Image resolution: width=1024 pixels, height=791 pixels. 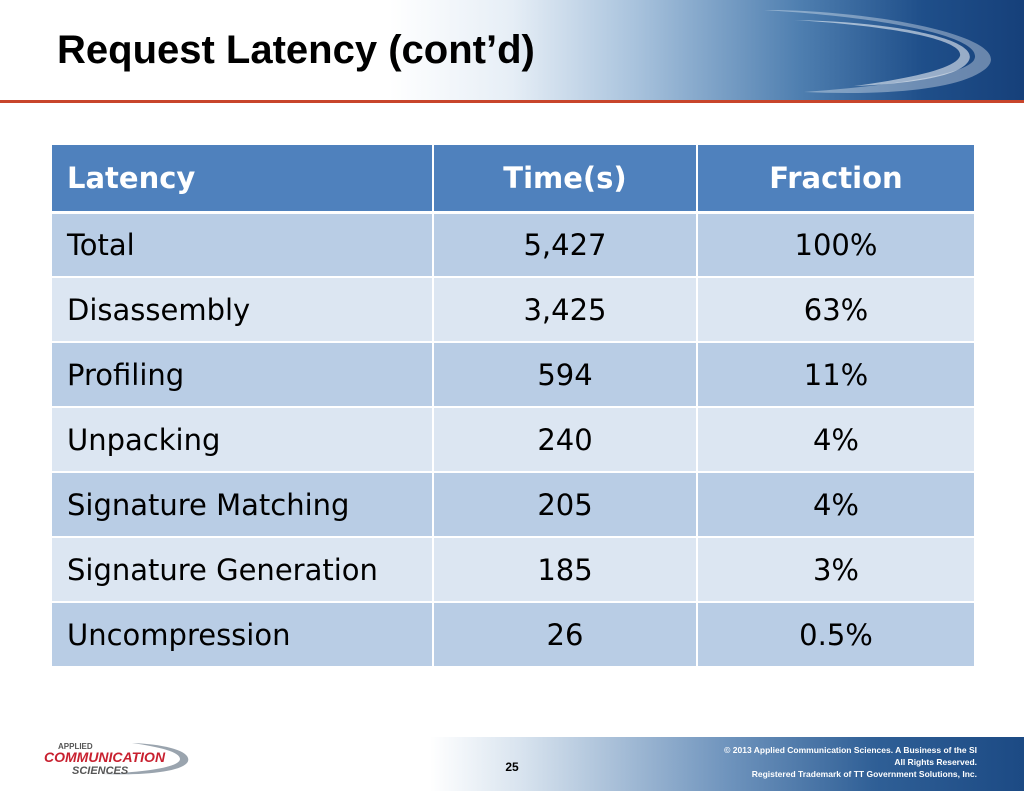 I want to click on fraction-cell: 0.5%, so click(x=836, y=635).